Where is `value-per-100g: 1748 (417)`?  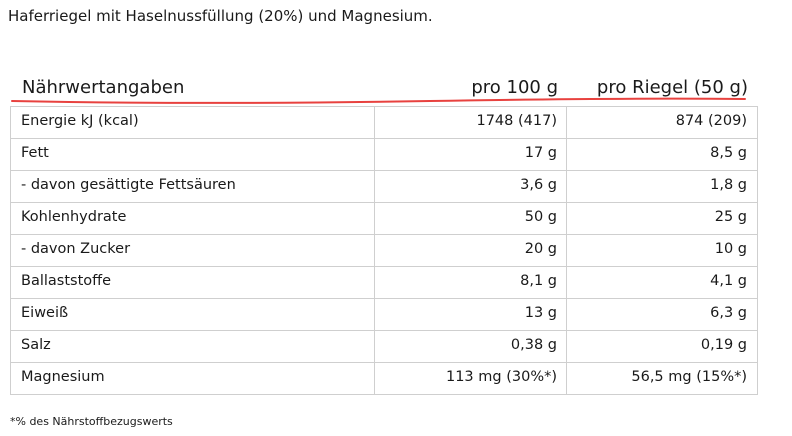 value-per-100g: 1748 (417) is located at coordinates (516, 121).